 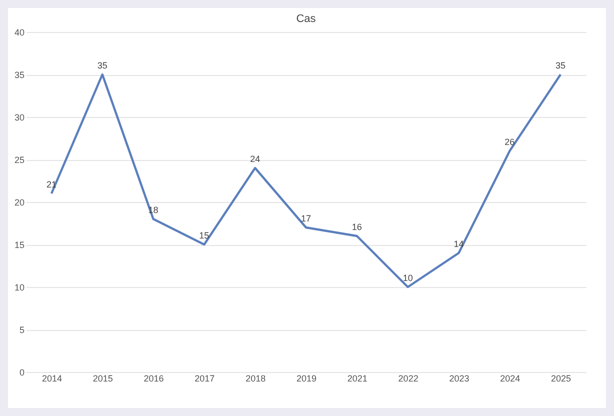 What do you see at coordinates (459, 379) in the screenshot?
I see `x-tick-label: 2023` at bounding box center [459, 379].